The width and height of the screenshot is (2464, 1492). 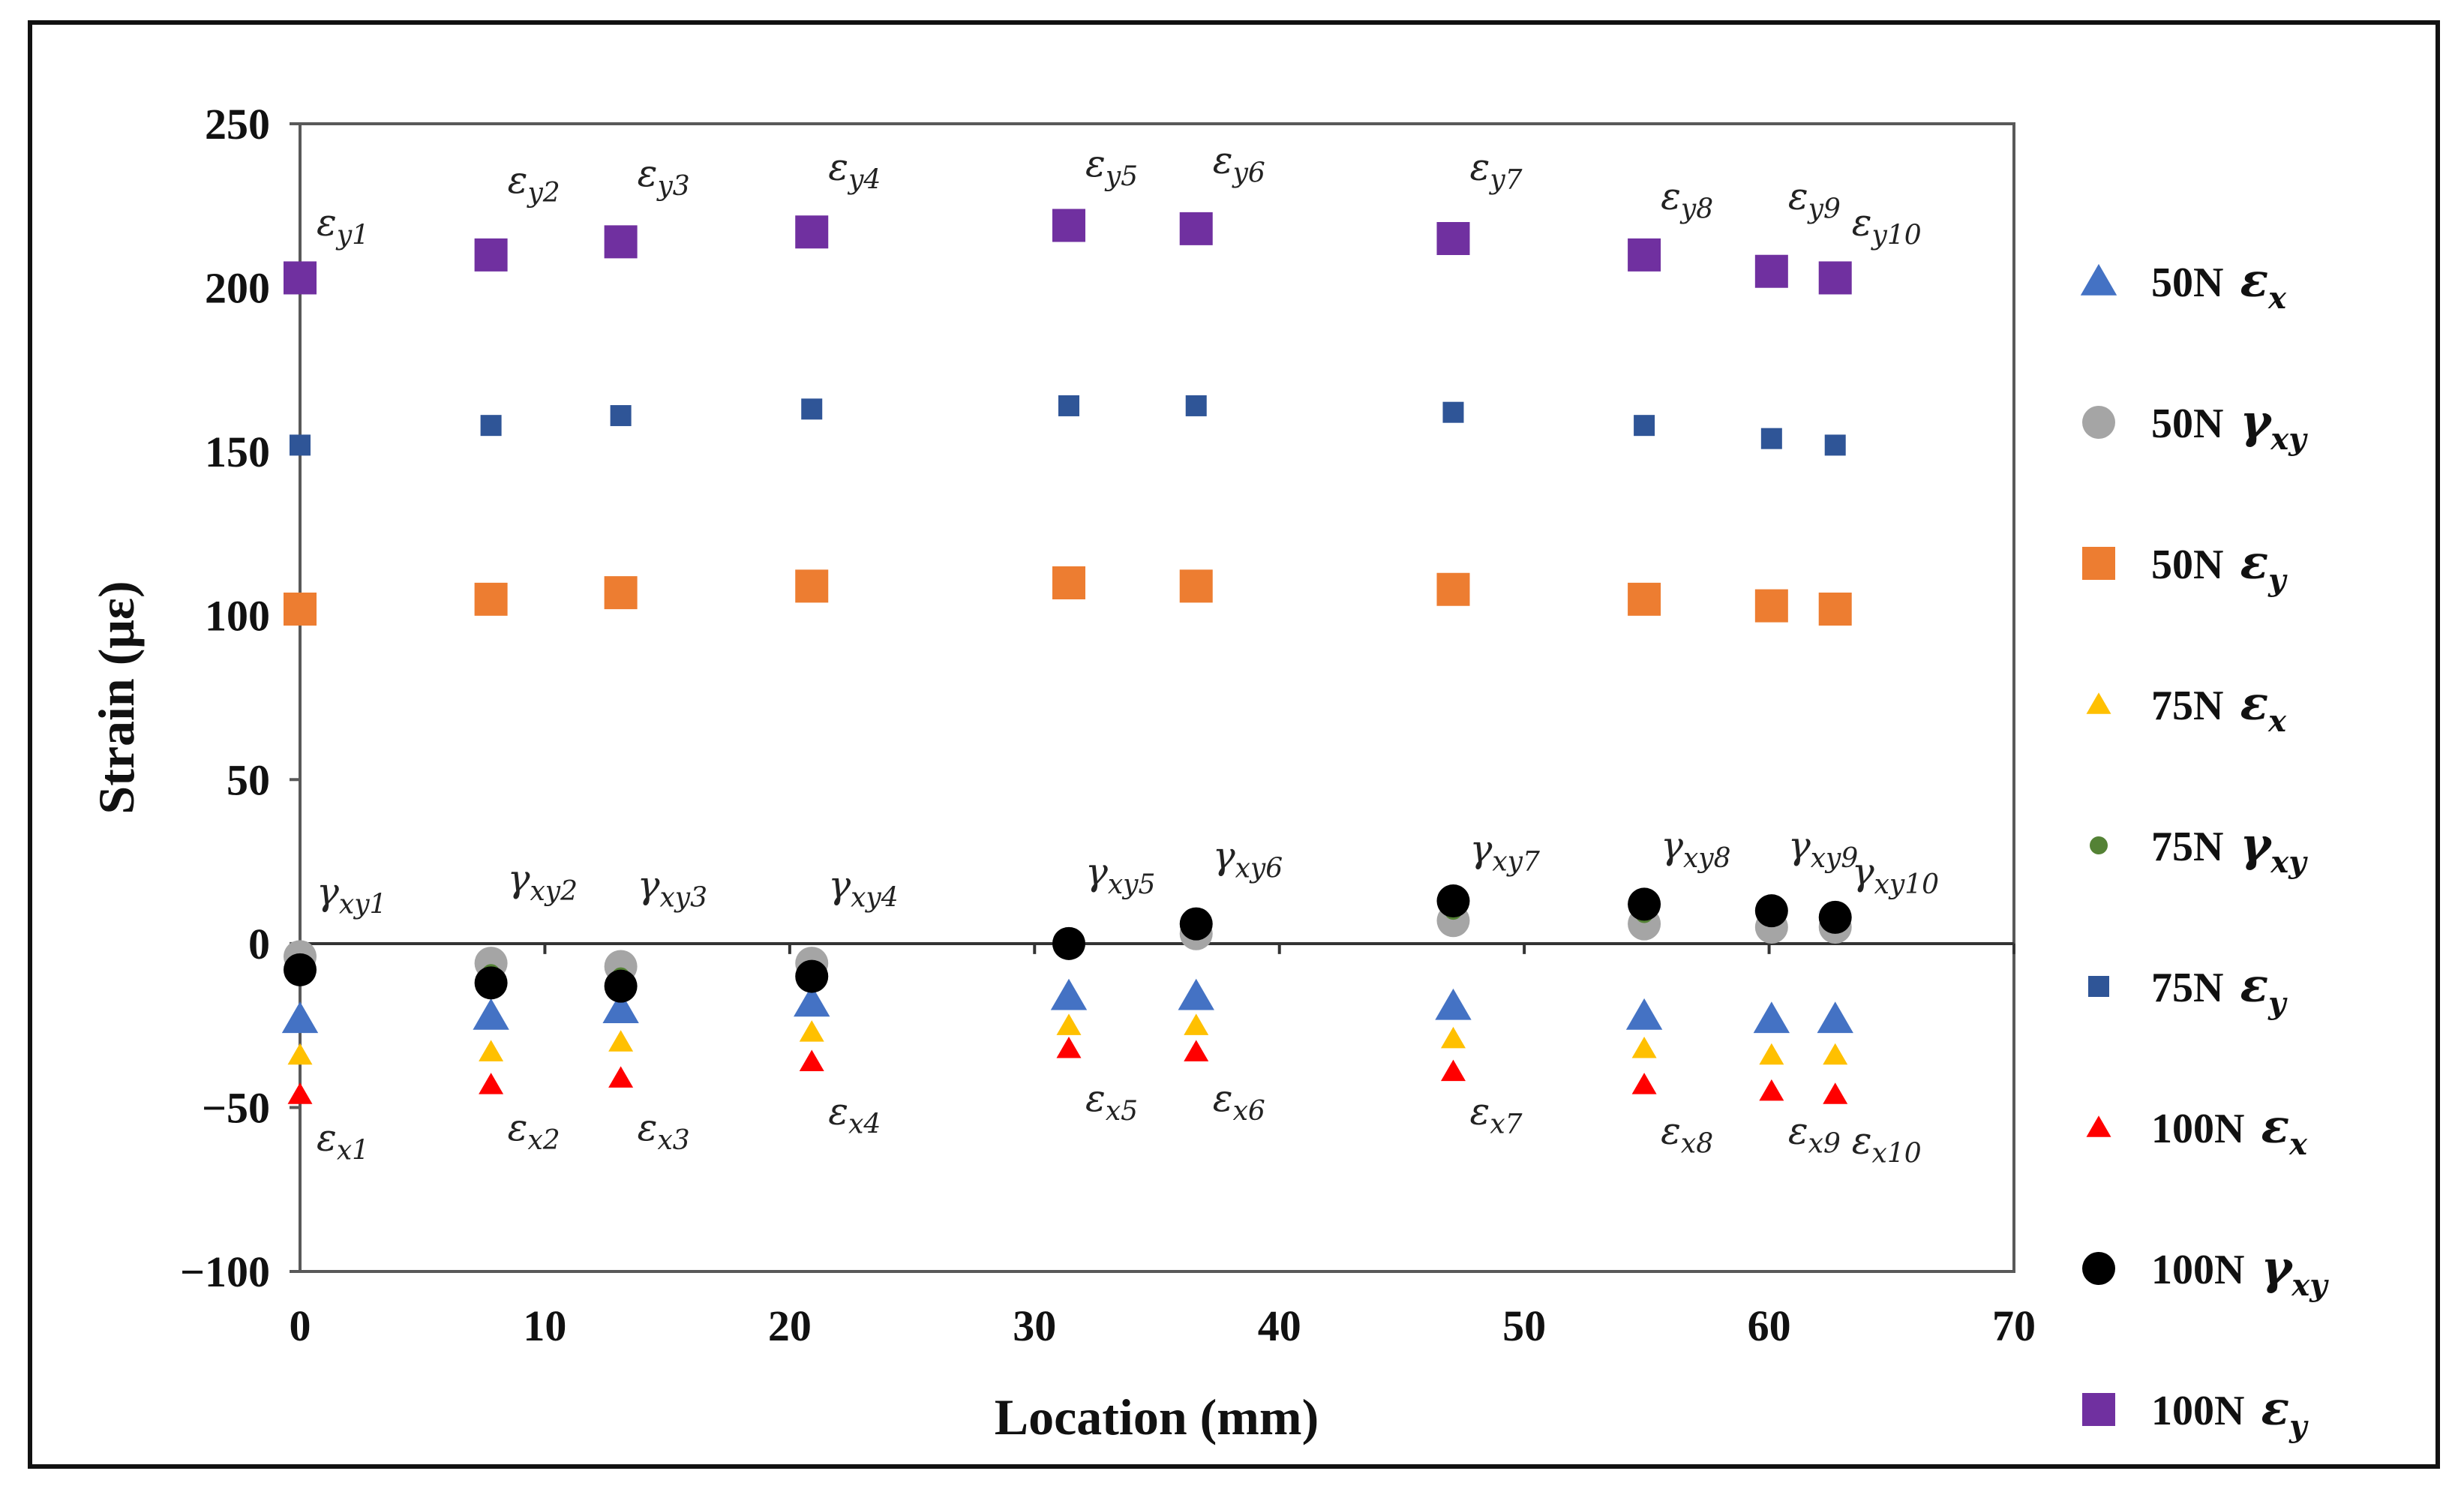 I want to click on legend-entry: 75N γxy, so click(x=2199, y=848).